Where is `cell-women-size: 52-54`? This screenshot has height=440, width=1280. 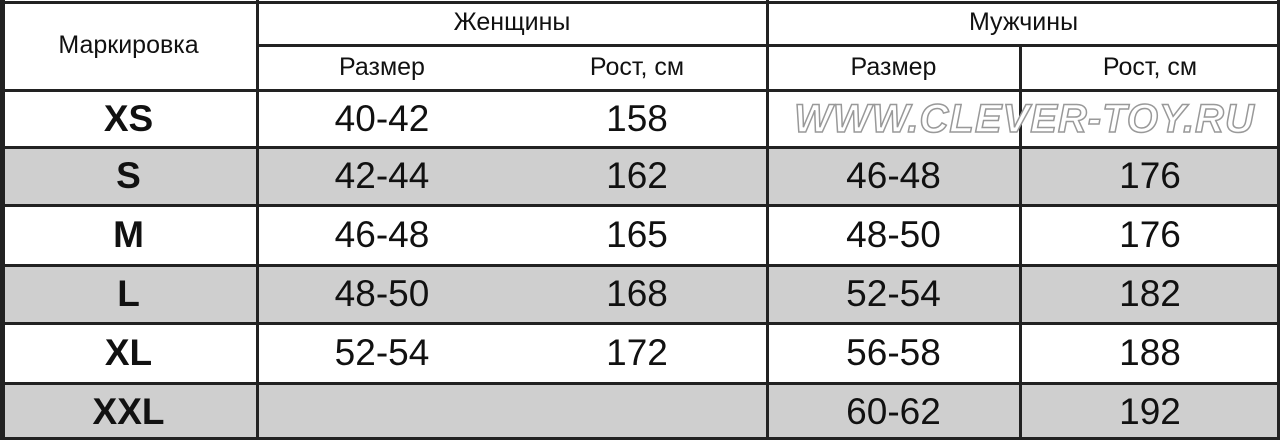 cell-women-size: 52-54 is located at coordinates (382, 352).